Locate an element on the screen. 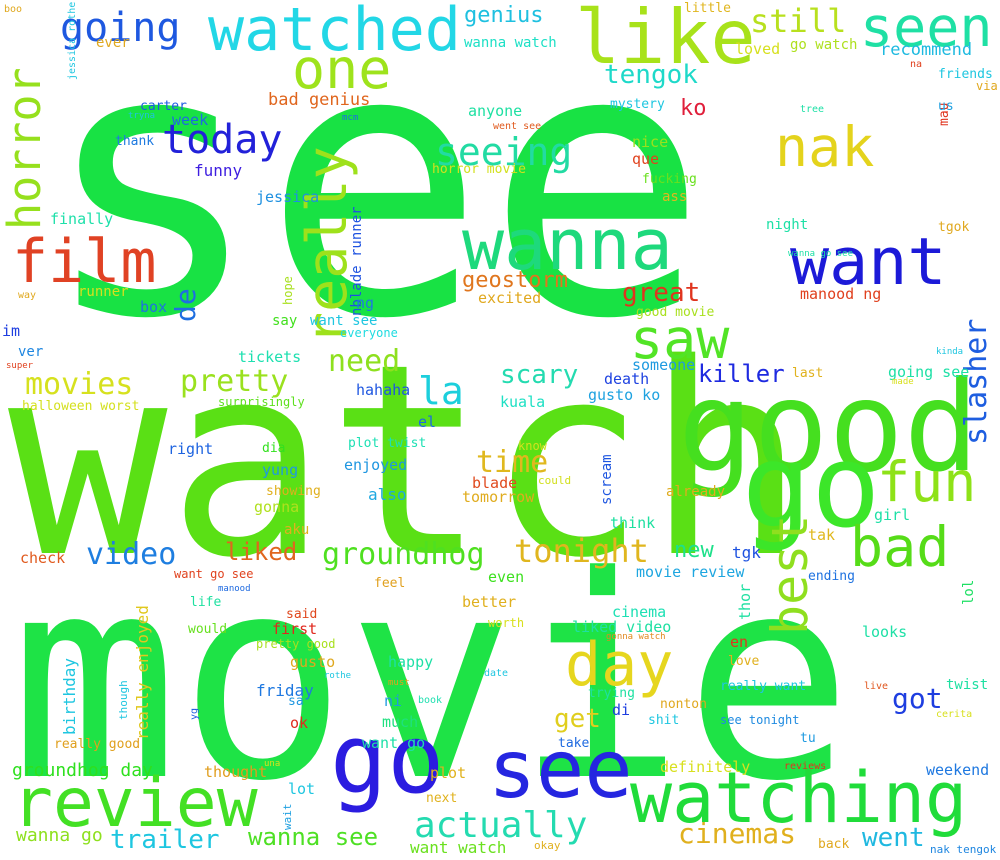  word: went see is located at coordinates (517, 126).